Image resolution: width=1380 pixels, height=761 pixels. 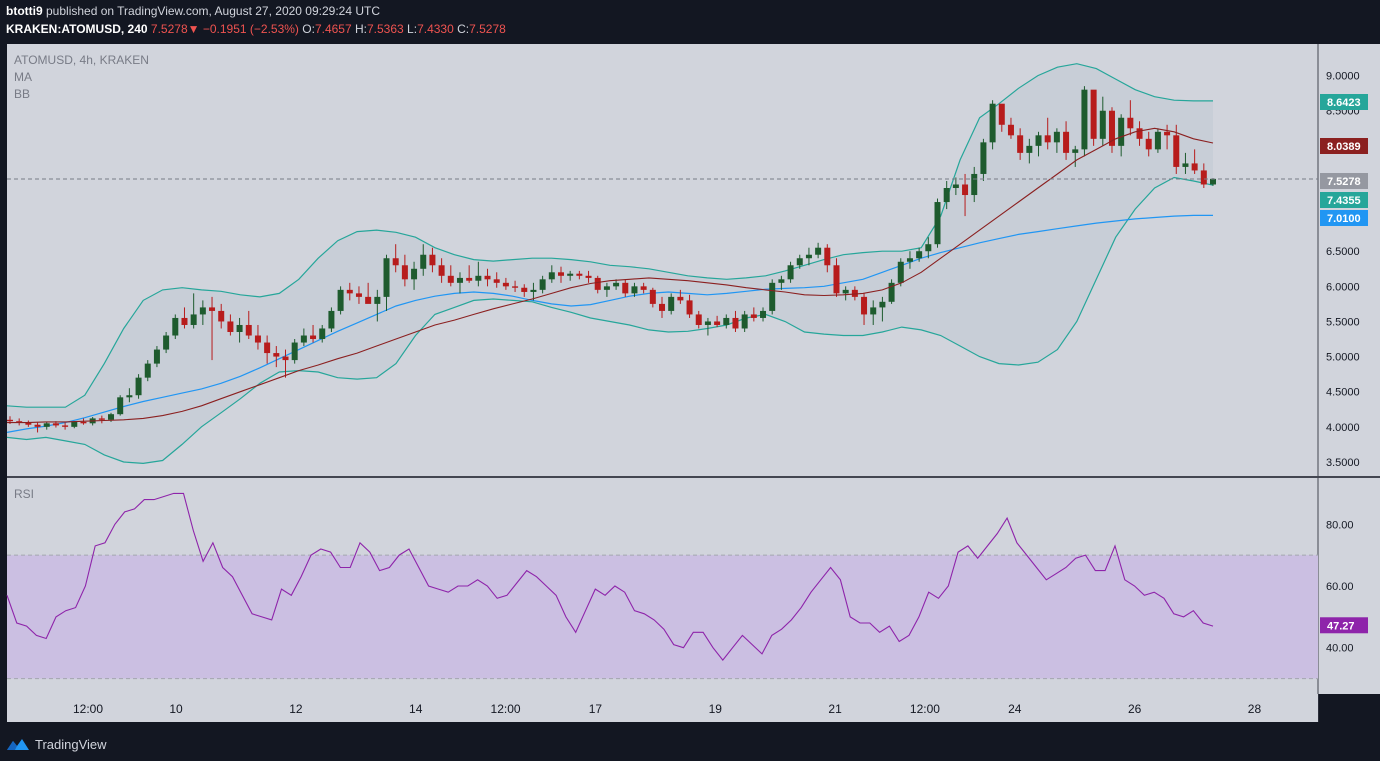 What do you see at coordinates (24, 11) in the screenshot?
I see `author-name: btotti9` at bounding box center [24, 11].